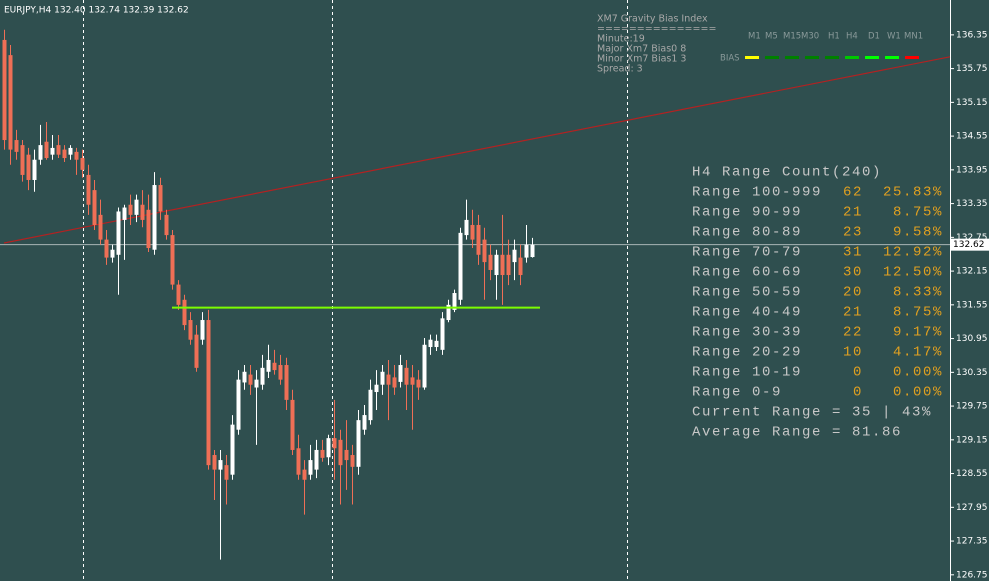 Image resolution: width=989 pixels, height=581 pixels. Describe the element at coordinates (797, 433) in the screenshot. I see `range-footer: Average Range = 81.86` at that location.